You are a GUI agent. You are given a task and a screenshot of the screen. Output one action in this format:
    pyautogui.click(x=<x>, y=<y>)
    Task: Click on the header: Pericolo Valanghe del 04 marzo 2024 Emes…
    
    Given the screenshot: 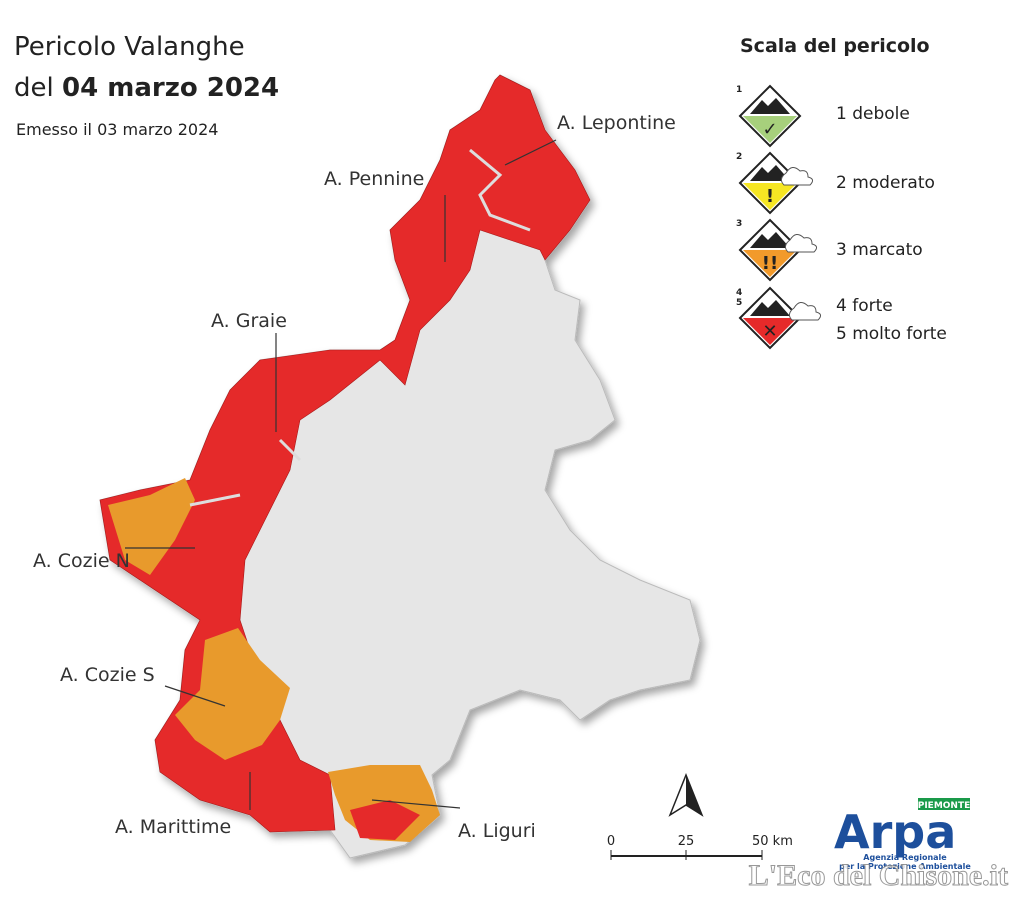 What is the action you would take?
    pyautogui.click(x=146, y=85)
    